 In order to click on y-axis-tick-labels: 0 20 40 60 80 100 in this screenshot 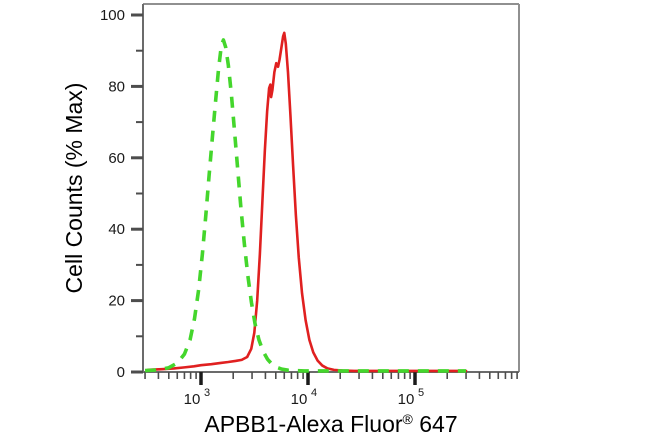, I will do `click(112, 194)`.